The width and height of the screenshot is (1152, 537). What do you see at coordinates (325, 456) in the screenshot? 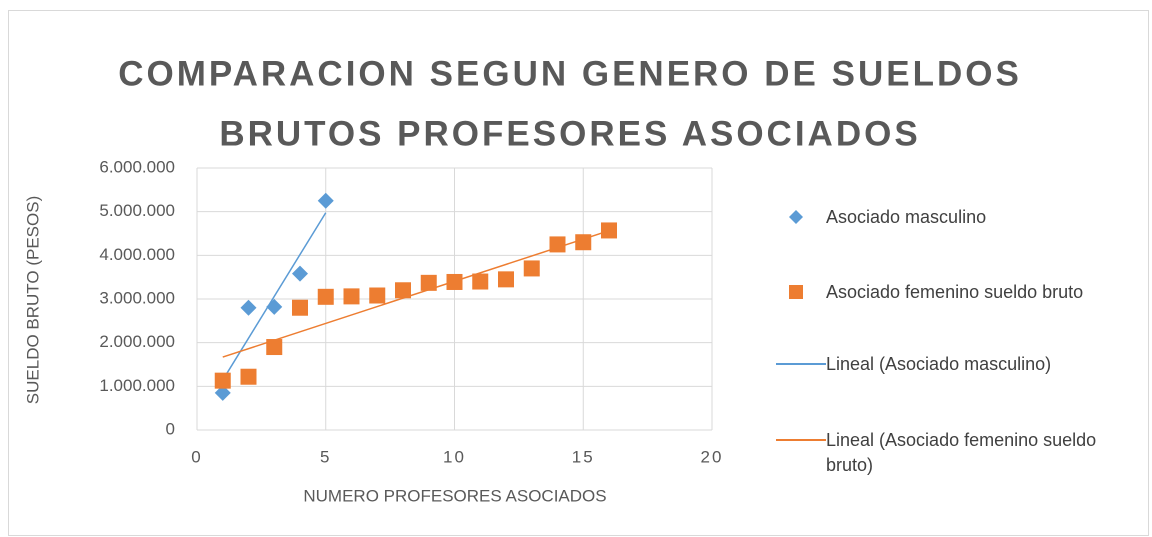
I see `x-tick-label: 5` at bounding box center [325, 456].